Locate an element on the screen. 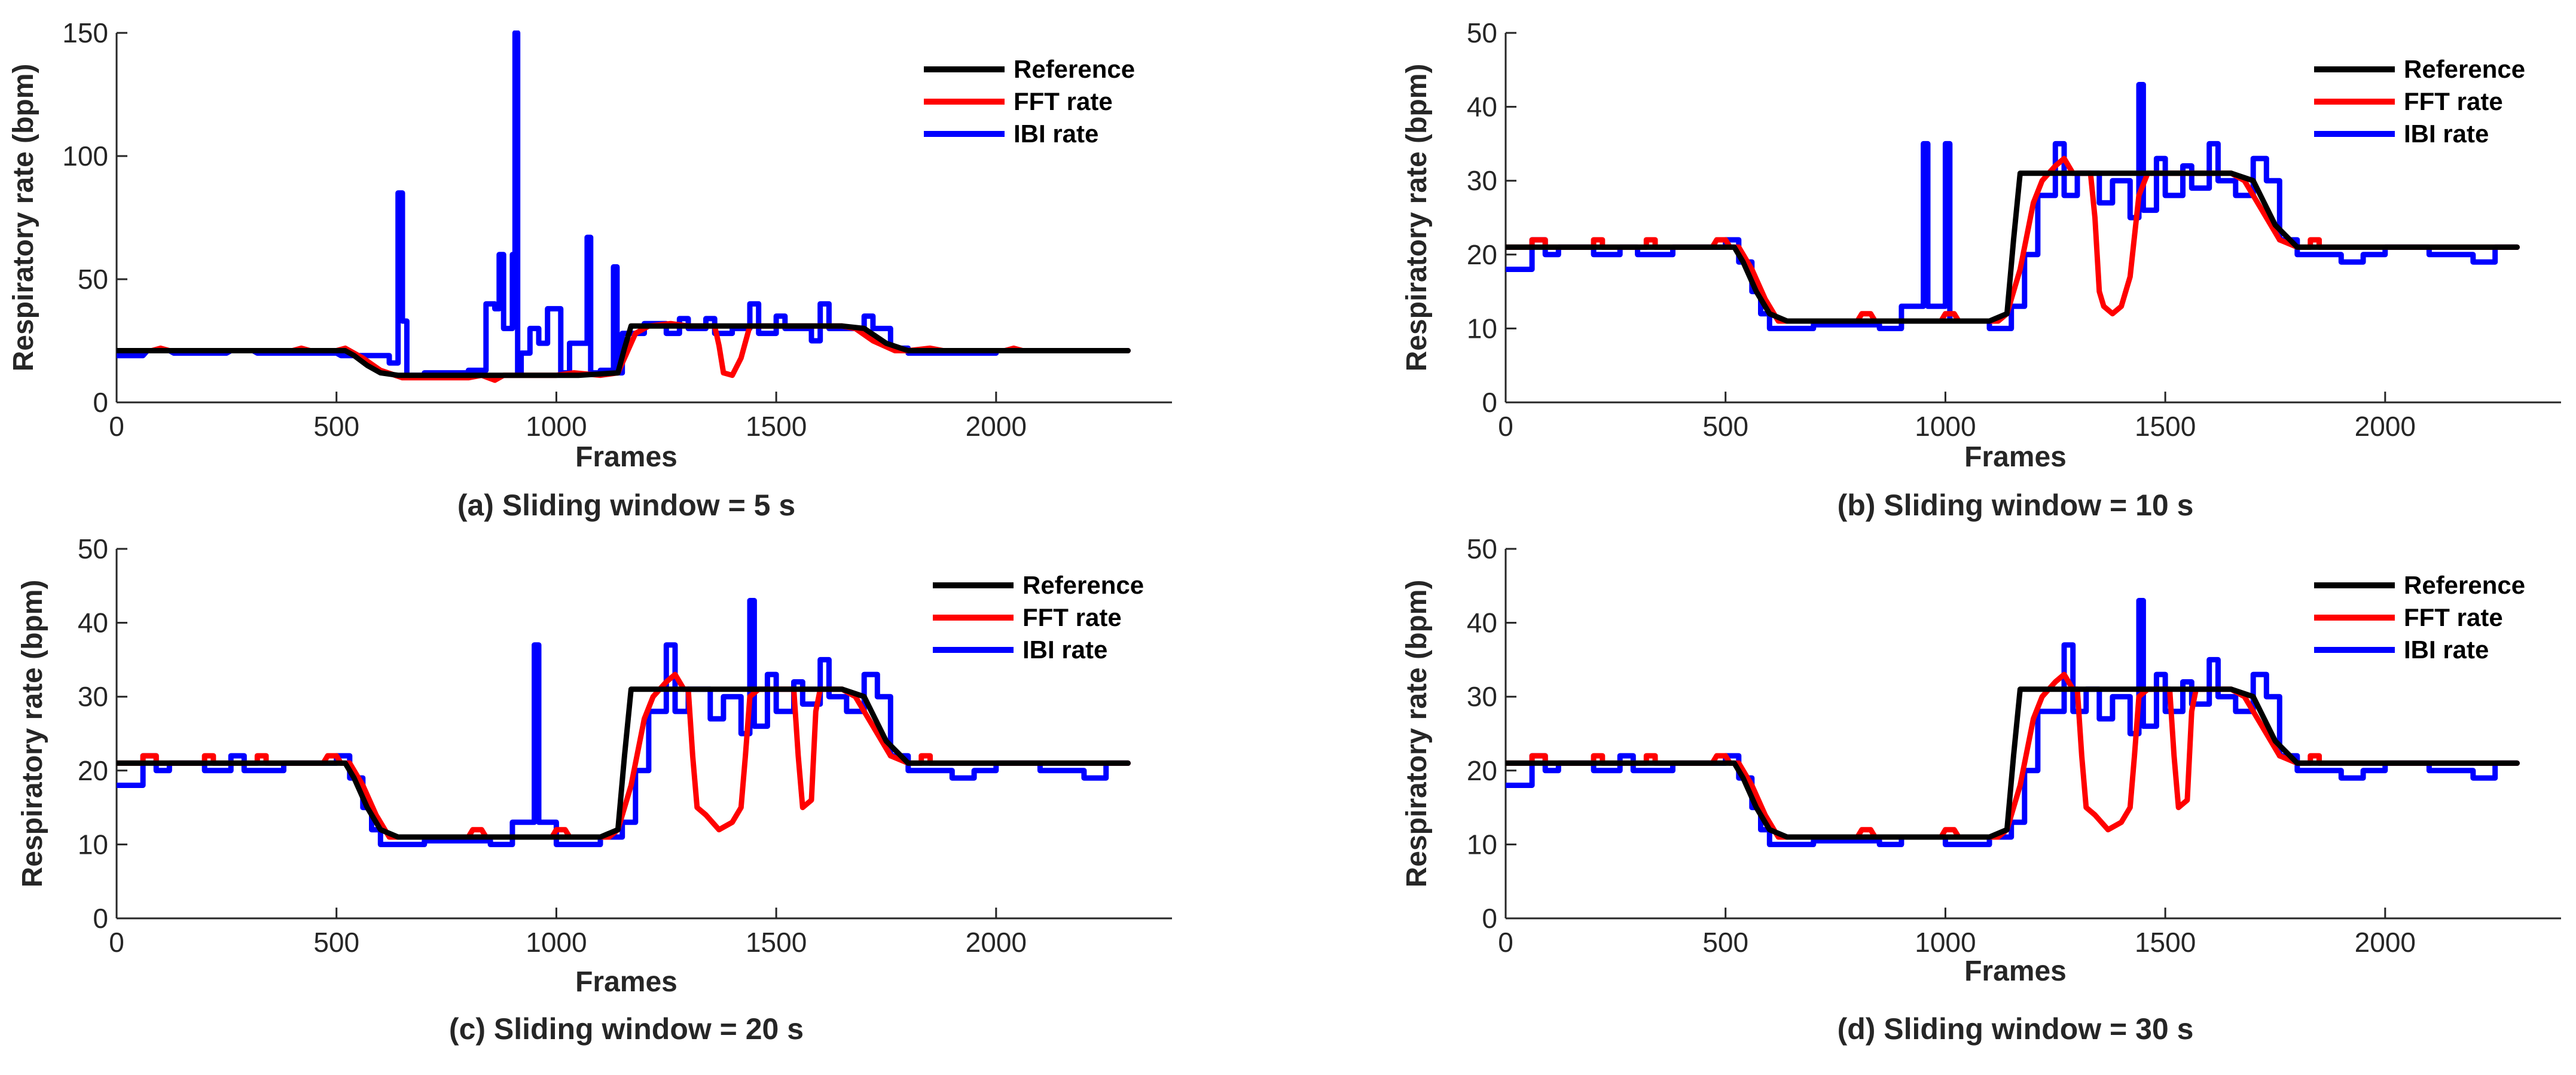  panel-caption: (b) Sliding window = 10 s is located at coordinates (2016, 505).